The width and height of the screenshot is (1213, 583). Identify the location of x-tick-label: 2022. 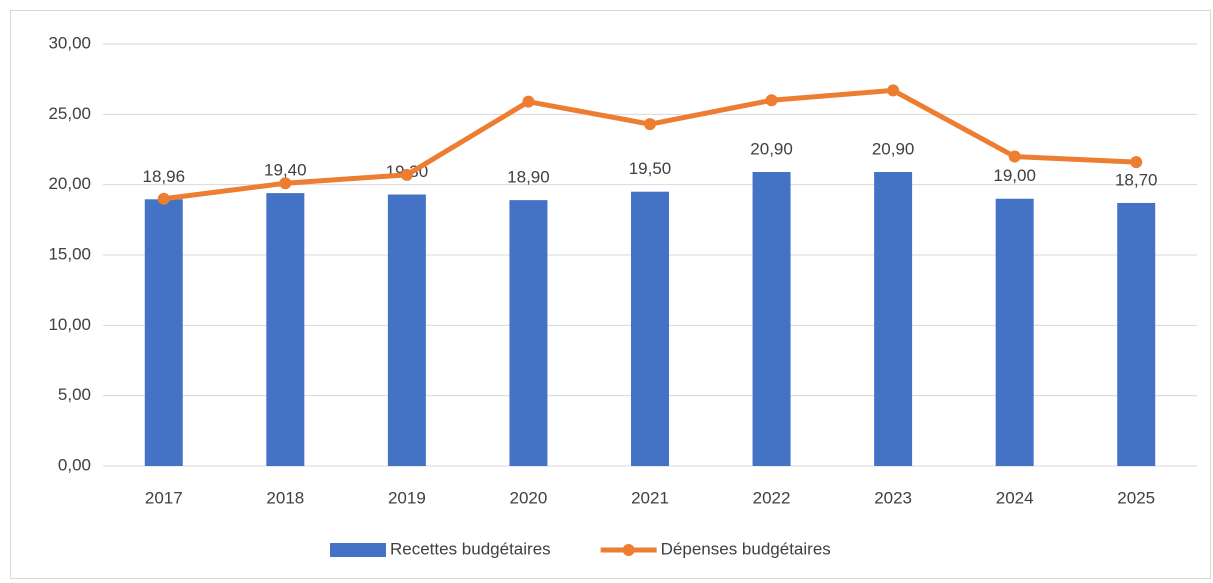
(772, 497).